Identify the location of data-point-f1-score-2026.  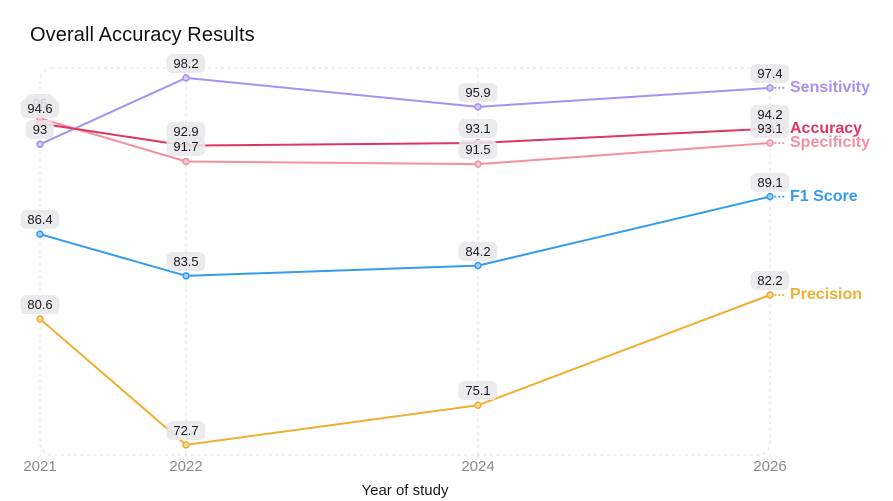
(770, 196).